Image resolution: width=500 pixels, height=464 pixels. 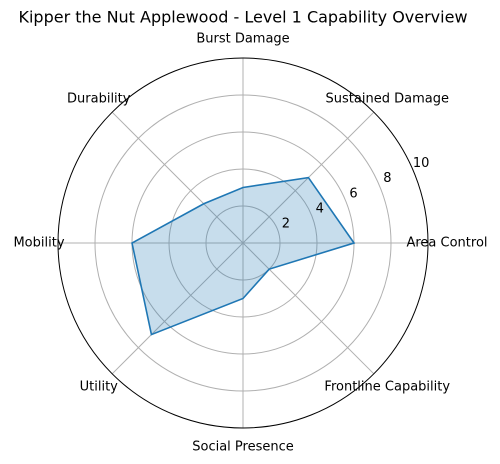 I want to click on category-label: Mobility, so click(x=38, y=243).